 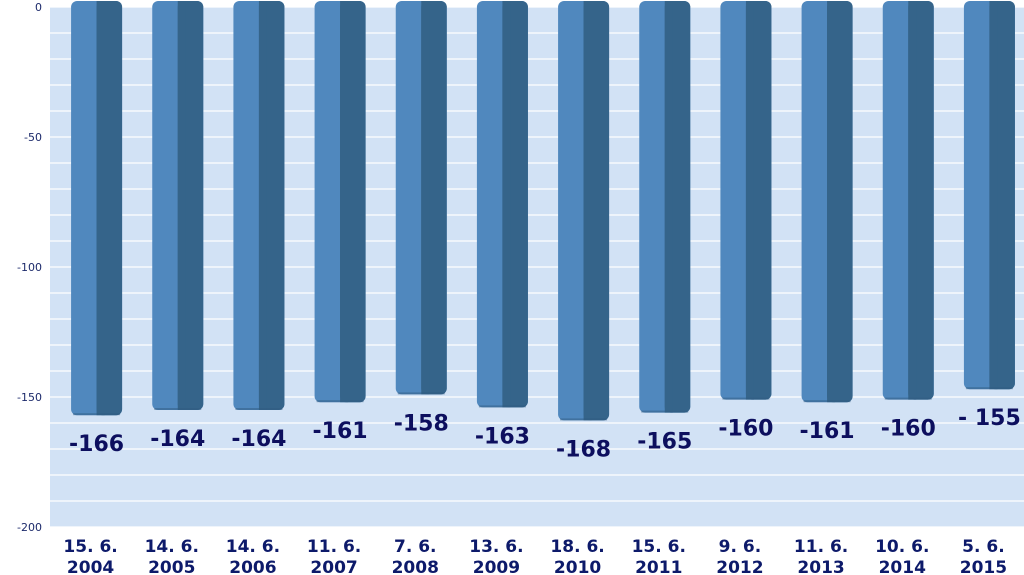 I want to click on data-label: -163, so click(x=502, y=436).